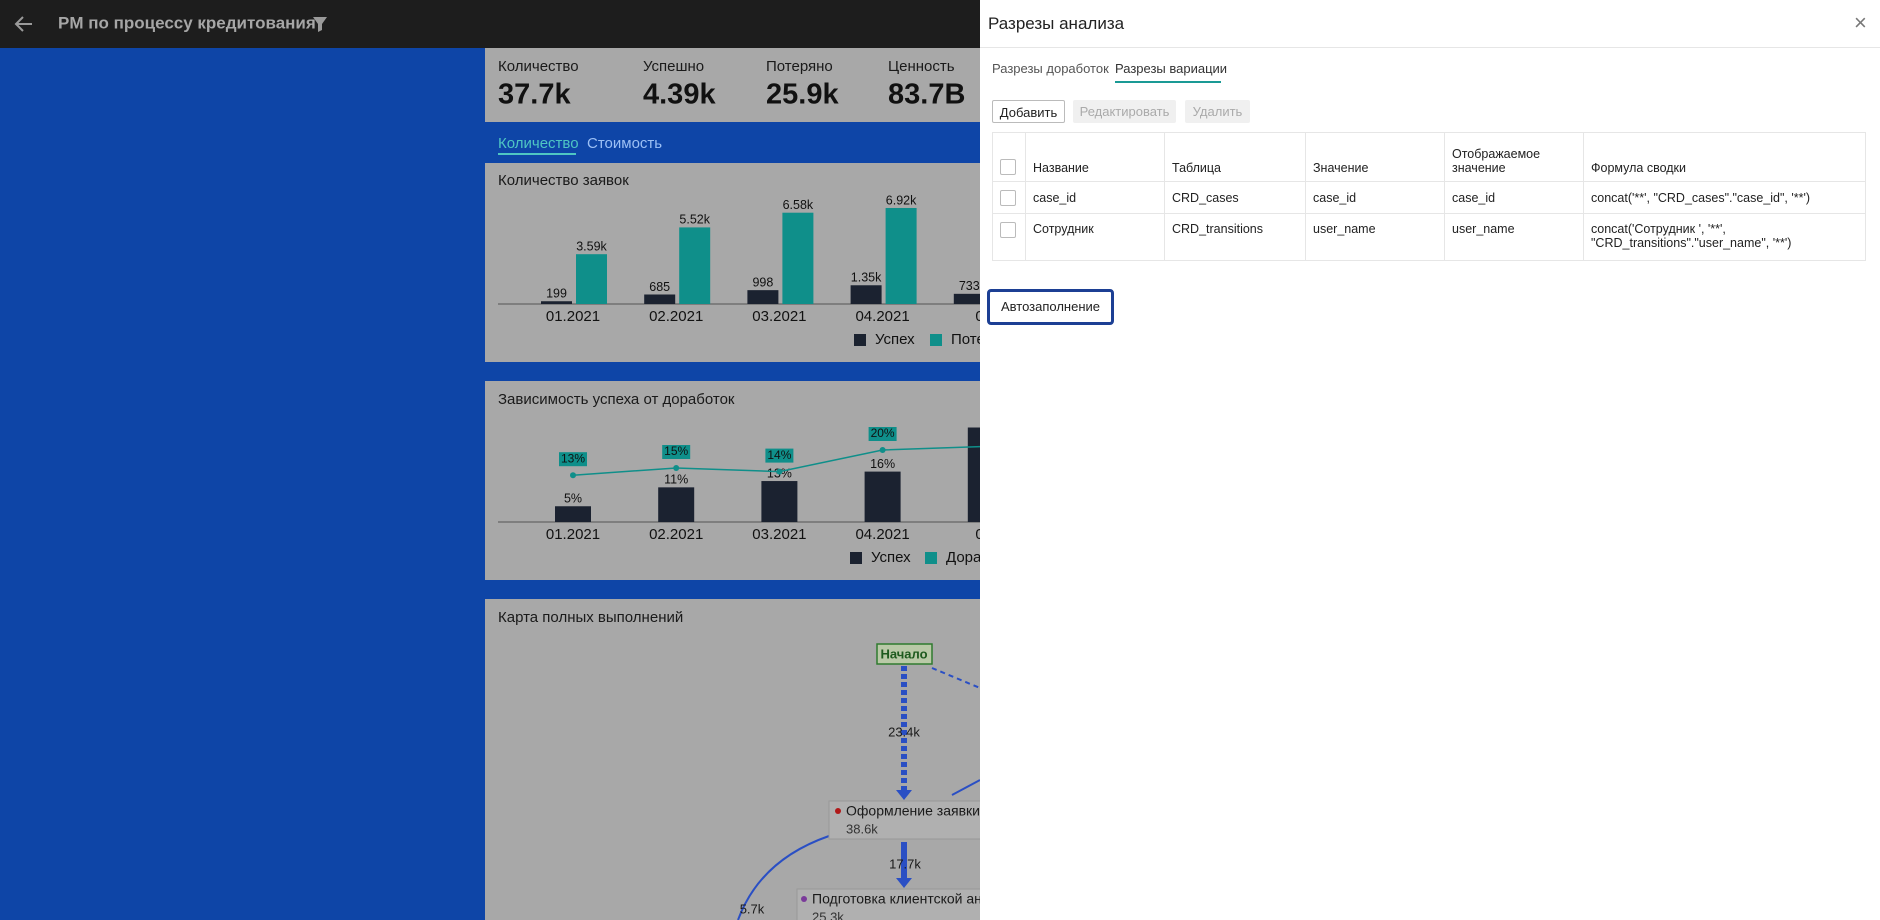  Describe the element at coordinates (534, 95) in the screenshot. I see `kpi-value: 37.7k` at that location.